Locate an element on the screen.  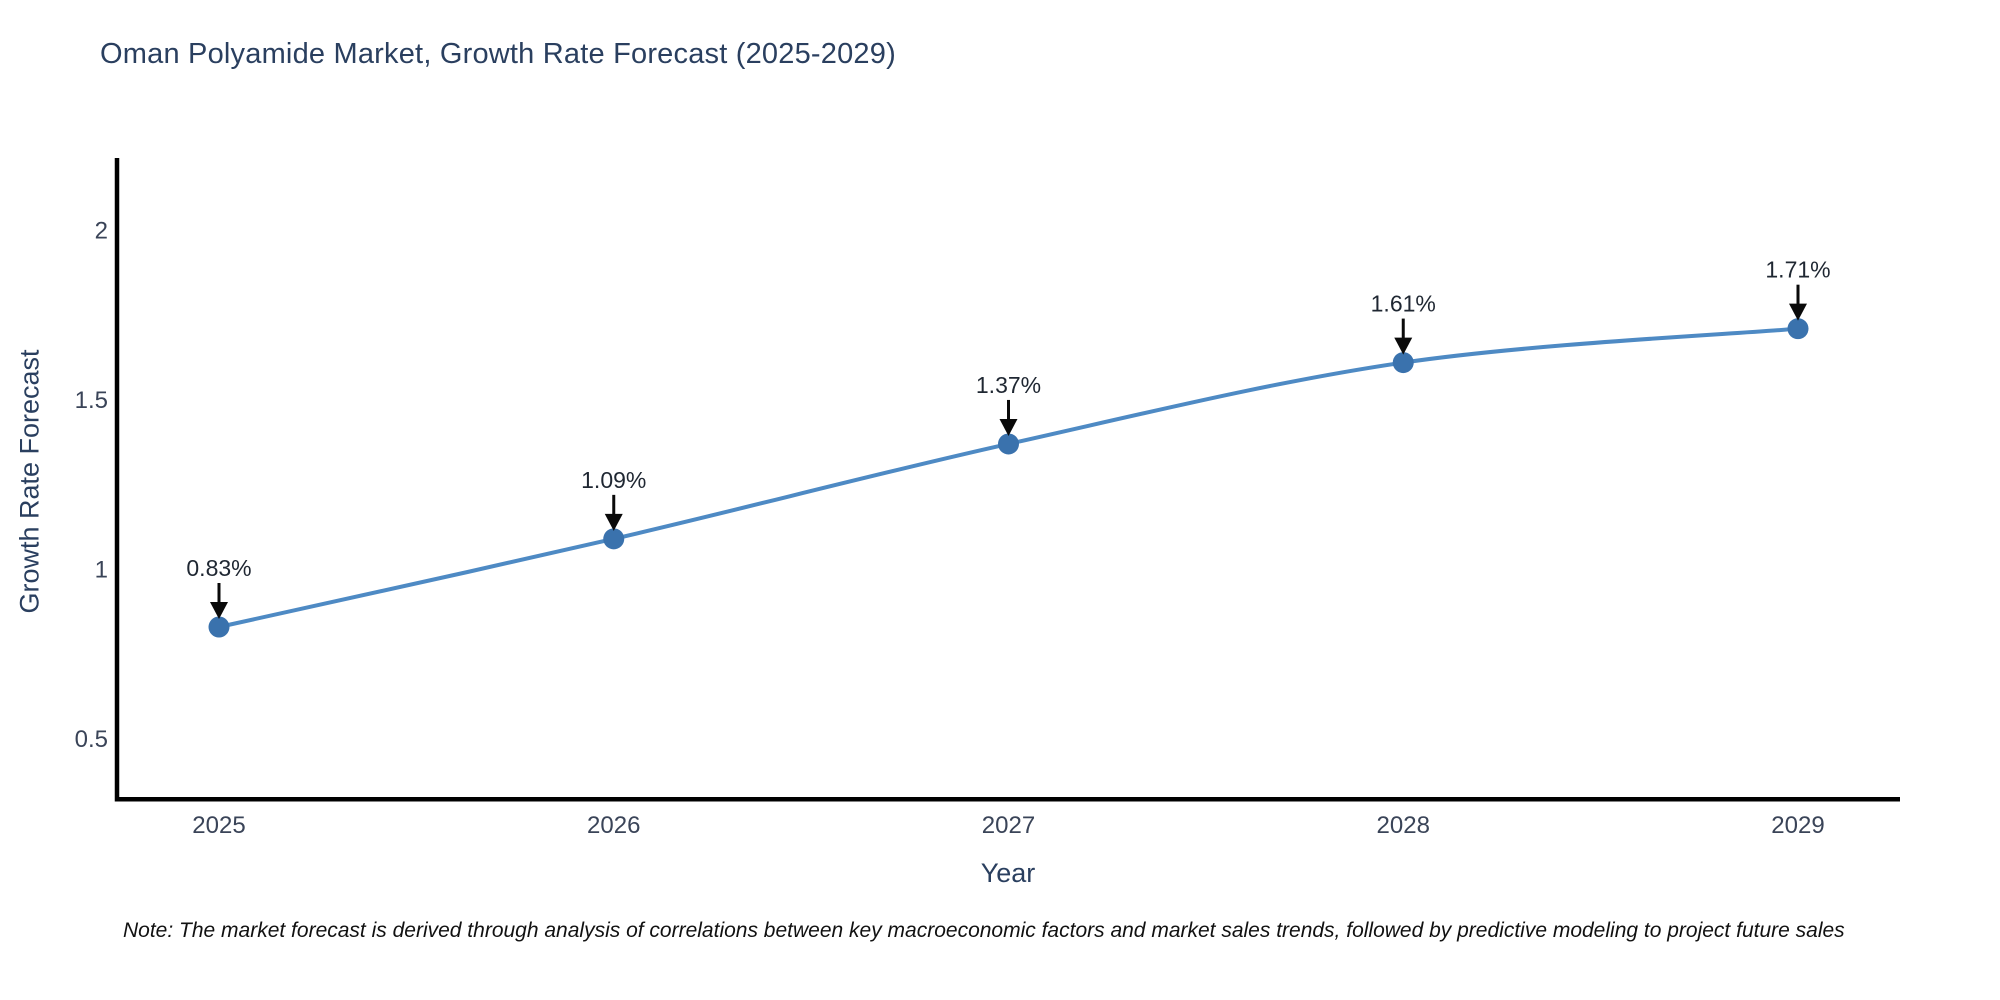
y-tick-label: 2 is located at coordinates (101, 230).